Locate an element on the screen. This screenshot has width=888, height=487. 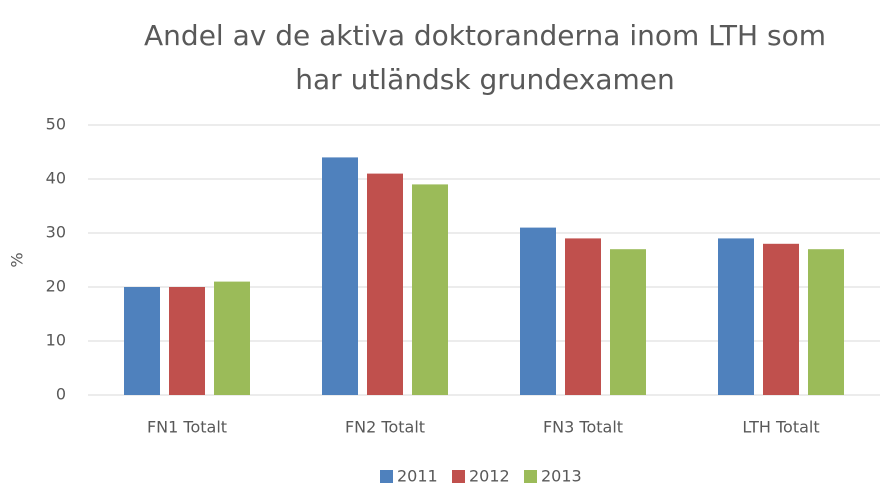
y-axis-label: % is located at coordinates (17, 259).